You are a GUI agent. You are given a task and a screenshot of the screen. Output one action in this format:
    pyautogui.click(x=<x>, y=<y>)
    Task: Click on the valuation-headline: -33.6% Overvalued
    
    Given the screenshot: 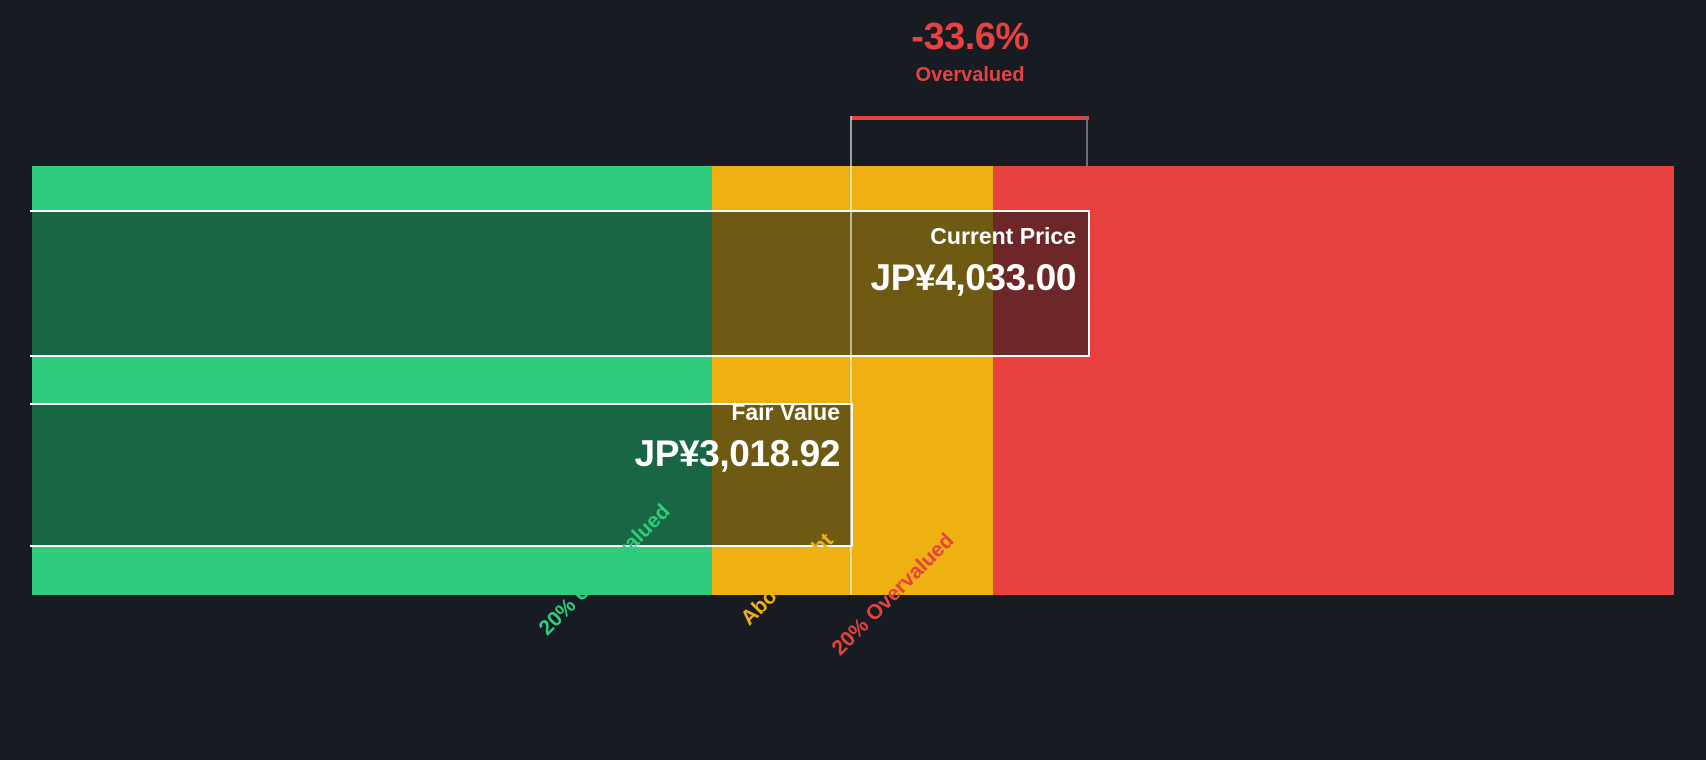 What is the action you would take?
    pyautogui.click(x=970, y=51)
    